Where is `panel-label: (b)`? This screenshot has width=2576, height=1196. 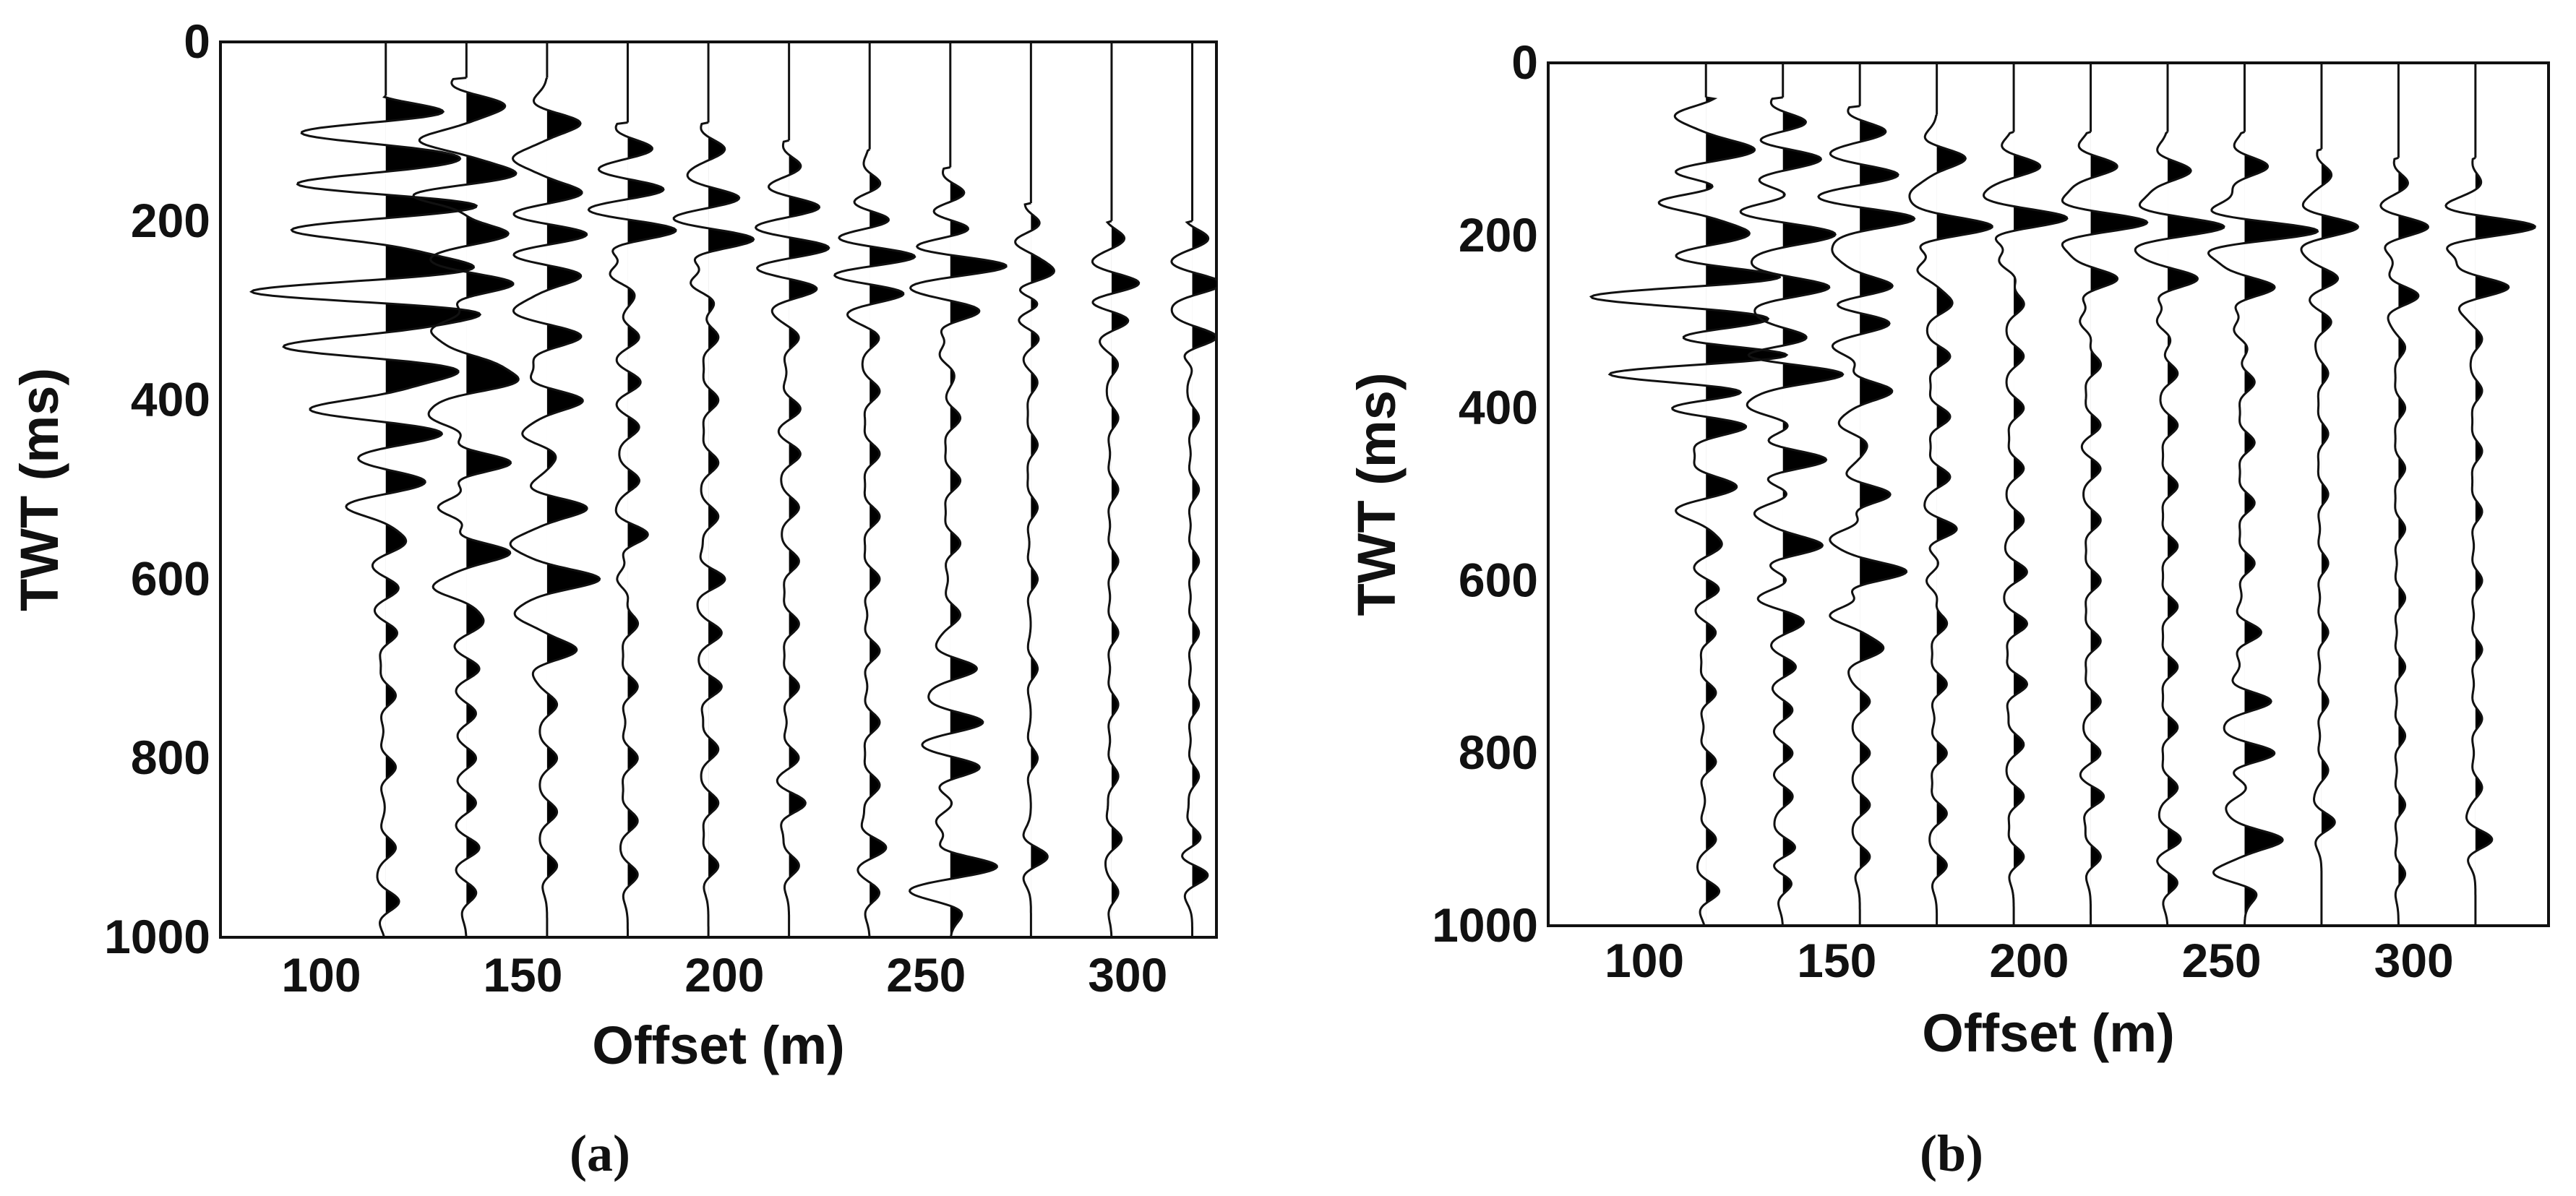 panel-label: (b) is located at coordinates (1952, 1153).